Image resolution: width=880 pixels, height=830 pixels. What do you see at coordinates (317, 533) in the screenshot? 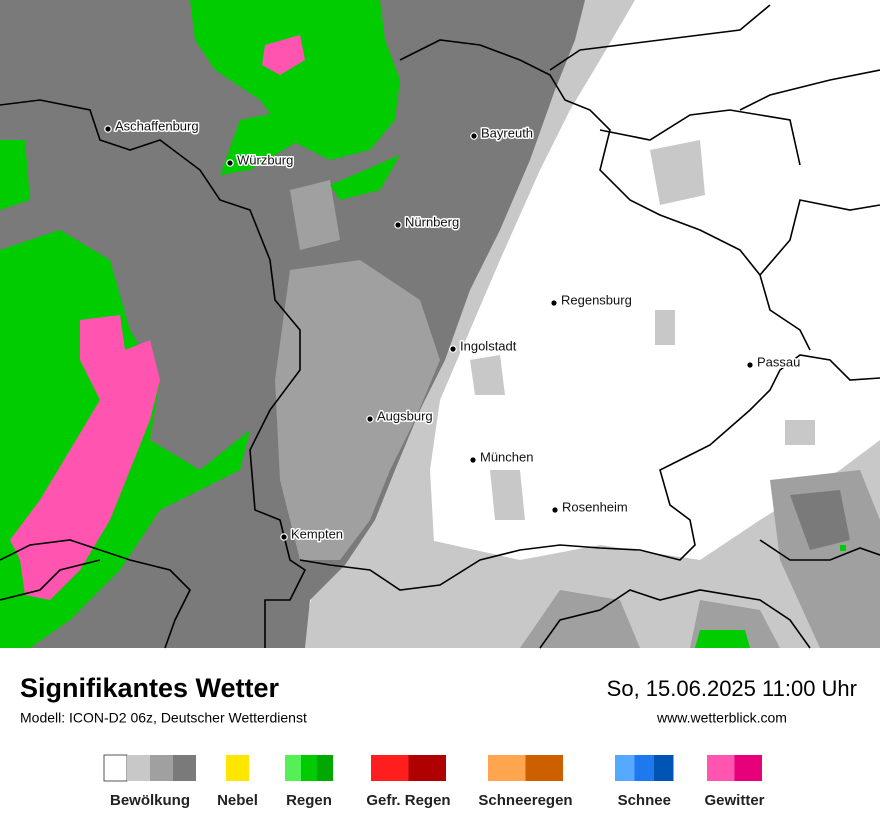
I see `city-label: Kempten` at bounding box center [317, 533].